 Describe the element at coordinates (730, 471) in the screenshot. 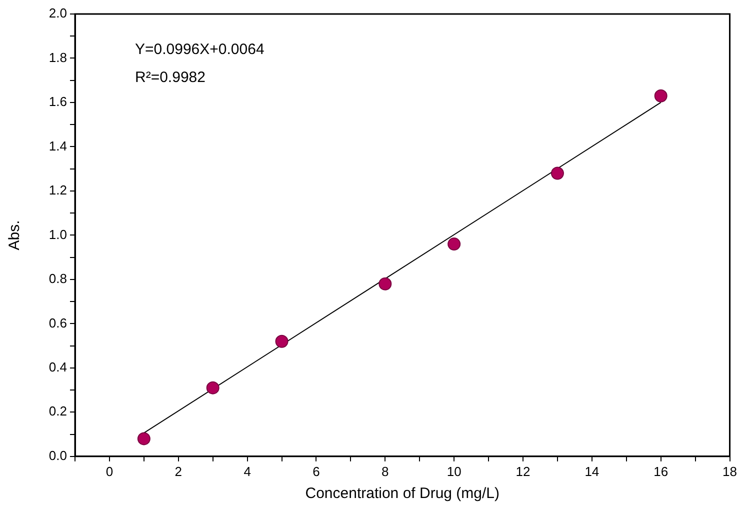

I see `x-tick-label: 18` at that location.